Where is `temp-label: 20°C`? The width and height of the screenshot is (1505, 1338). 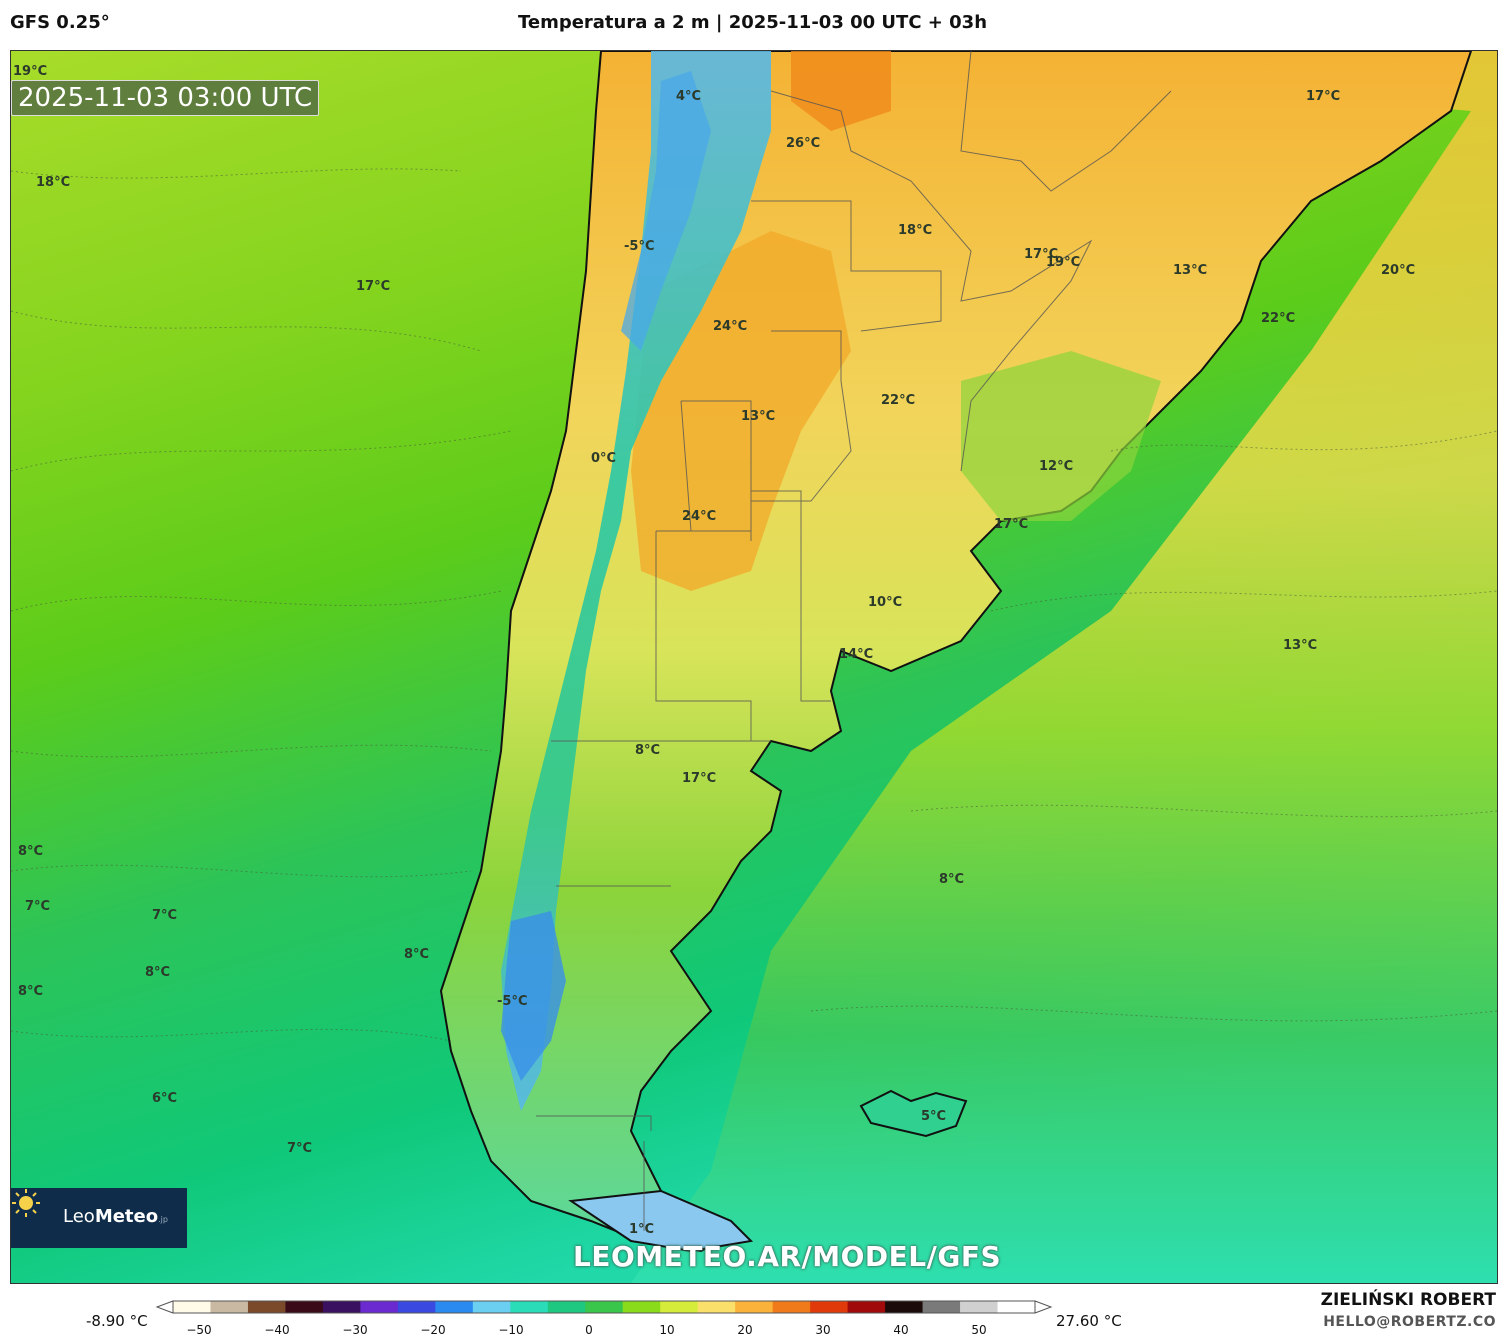
temp-label: 20°C is located at coordinates (1398, 270).